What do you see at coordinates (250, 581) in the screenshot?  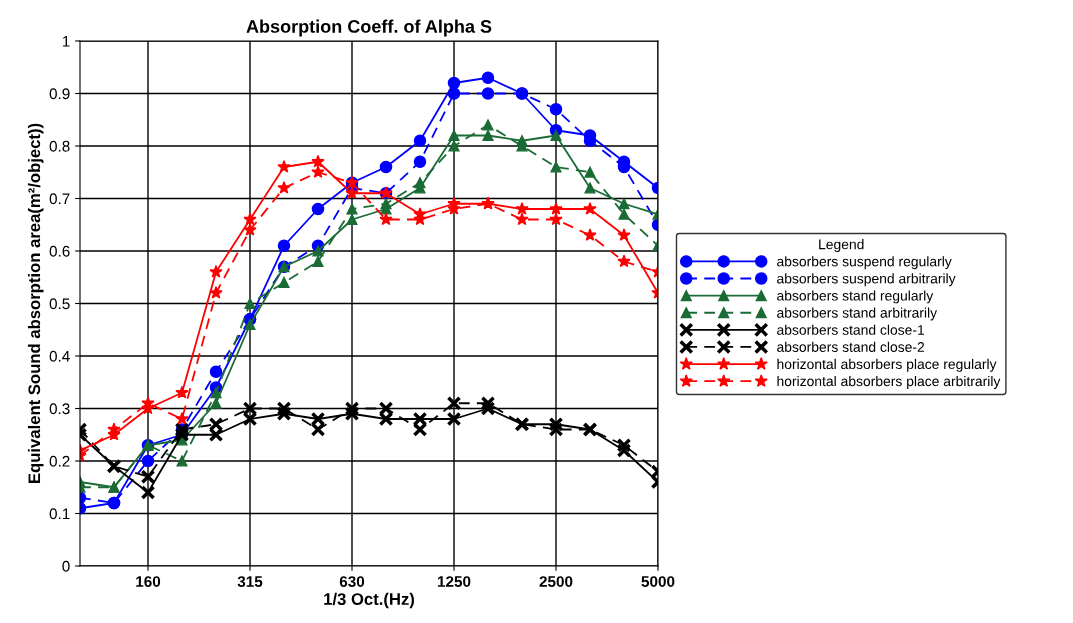 I see `x-tick-label: 315` at bounding box center [250, 581].